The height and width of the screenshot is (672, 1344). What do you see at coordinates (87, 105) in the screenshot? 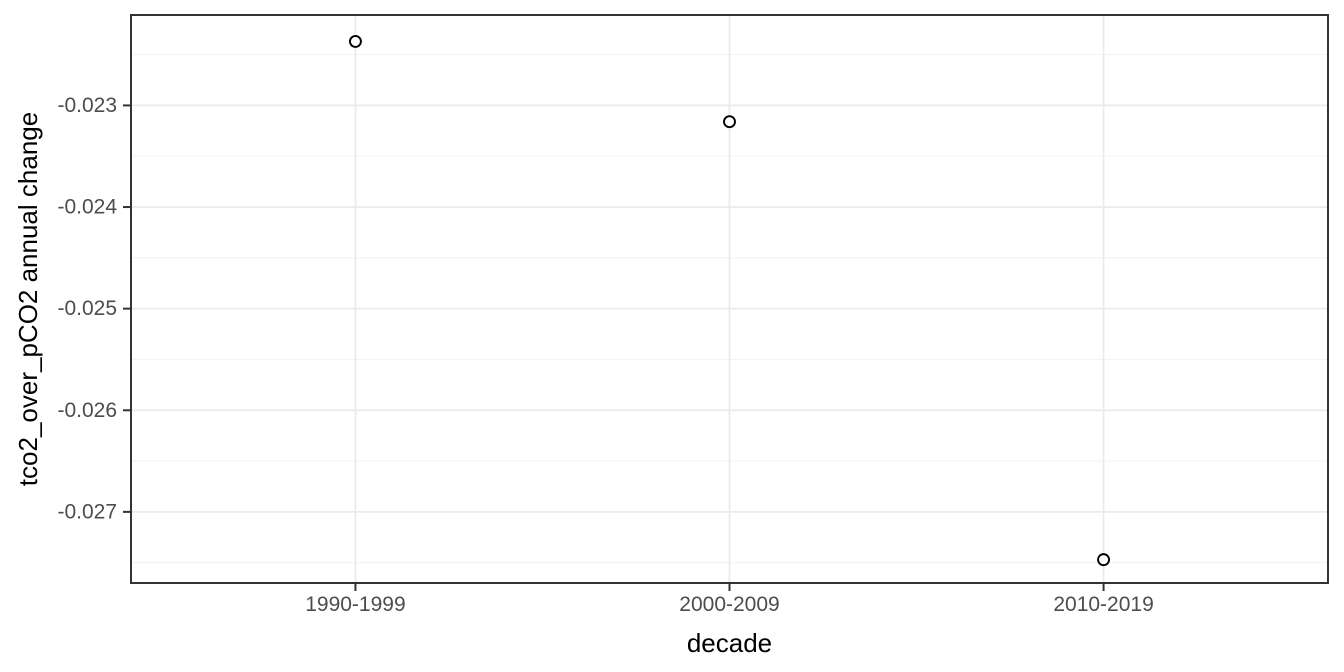
I see `y-tick-label: -0.023` at bounding box center [87, 105].